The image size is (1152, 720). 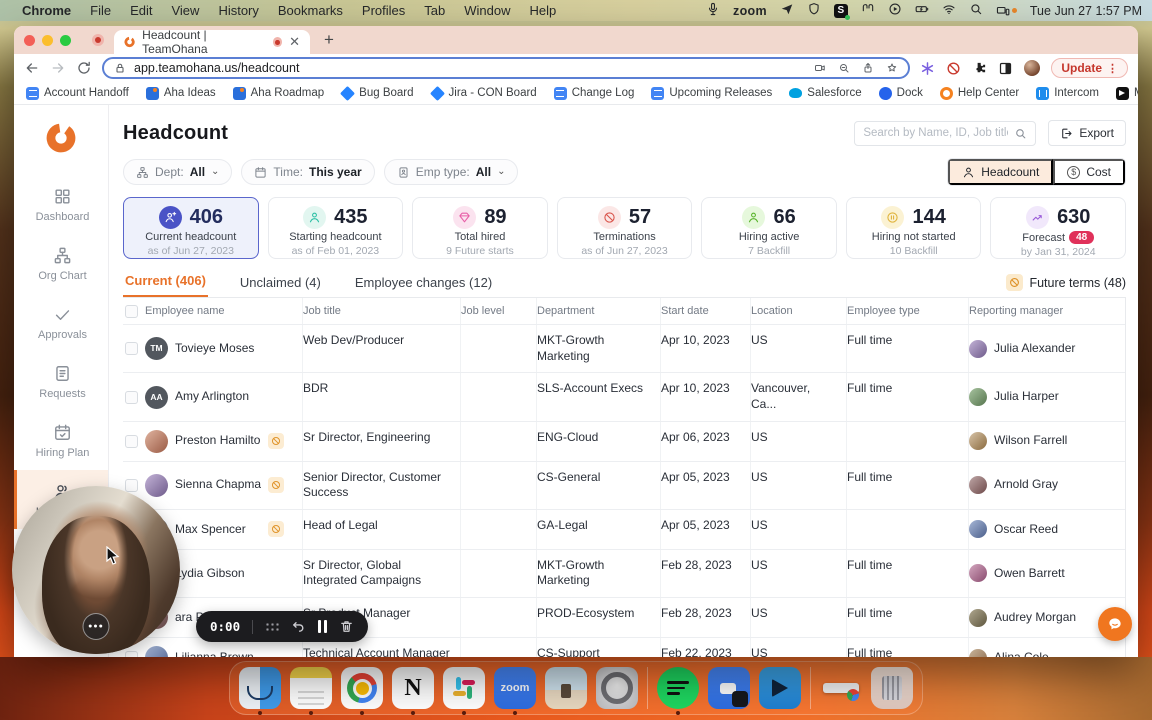 I want to click on close-window-button, so click(x=29, y=40).